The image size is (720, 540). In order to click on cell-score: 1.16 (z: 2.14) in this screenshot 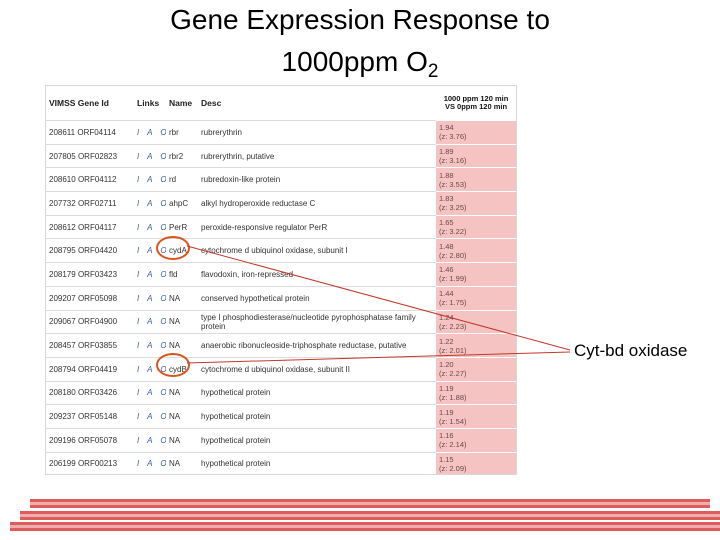, I will do `click(476, 440)`.